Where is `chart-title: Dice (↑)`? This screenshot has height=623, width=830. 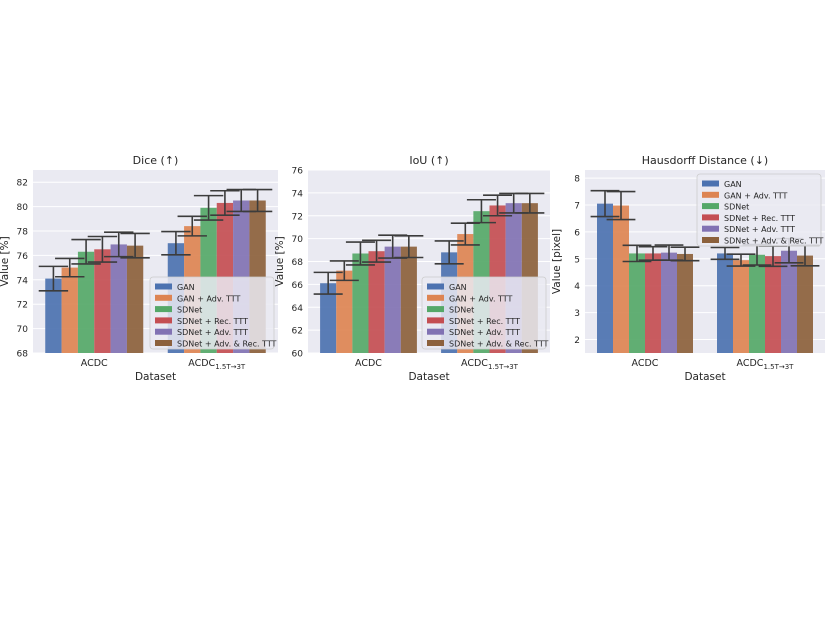
chart-title: Dice (↑) is located at coordinates (156, 160).